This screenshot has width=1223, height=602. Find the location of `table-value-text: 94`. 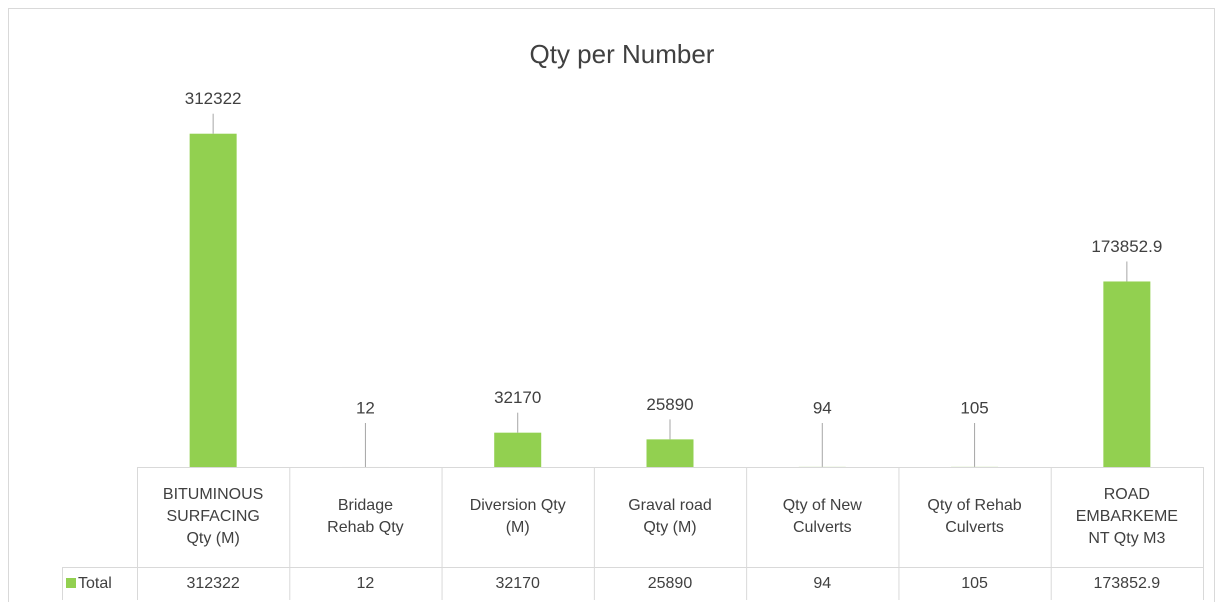

table-value-text: 94 is located at coordinates (822, 583).